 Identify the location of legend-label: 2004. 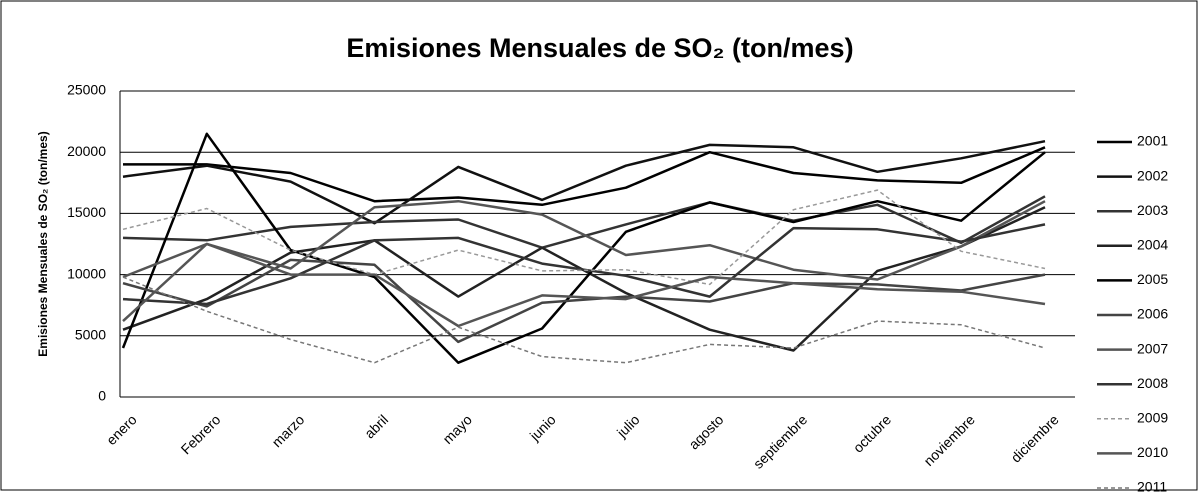
(1152, 245).